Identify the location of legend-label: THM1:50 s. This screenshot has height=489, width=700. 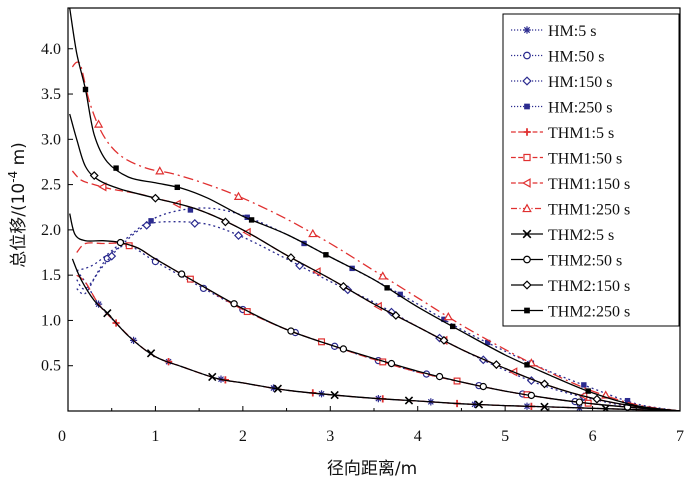
(585, 159).